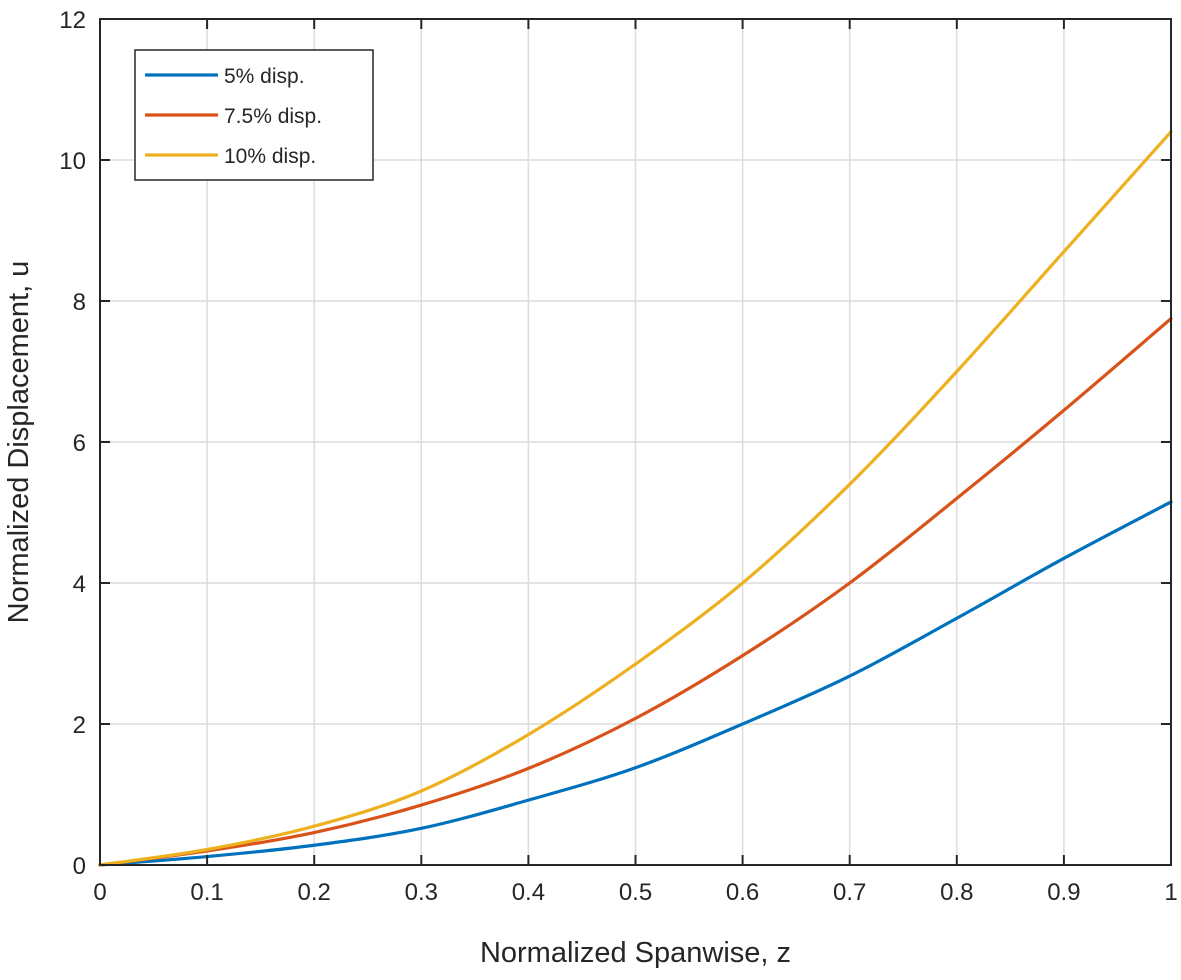 This screenshot has height=980, width=1181. Describe the element at coordinates (1063, 892) in the screenshot. I see `x-tick-label: 0.9` at that location.